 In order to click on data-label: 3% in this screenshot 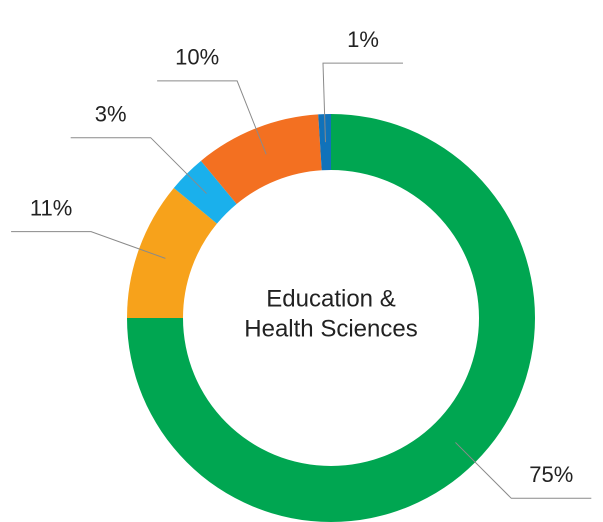, I will do `click(111, 114)`.